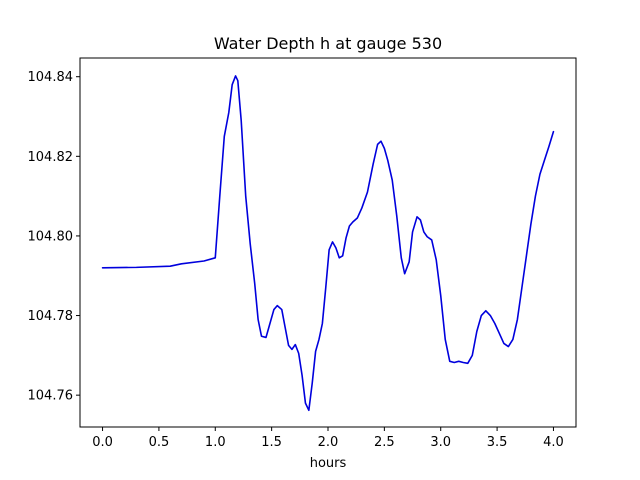  Describe the element at coordinates (51, 236) in the screenshot. I see `y-tick-label: 104.80` at that location.